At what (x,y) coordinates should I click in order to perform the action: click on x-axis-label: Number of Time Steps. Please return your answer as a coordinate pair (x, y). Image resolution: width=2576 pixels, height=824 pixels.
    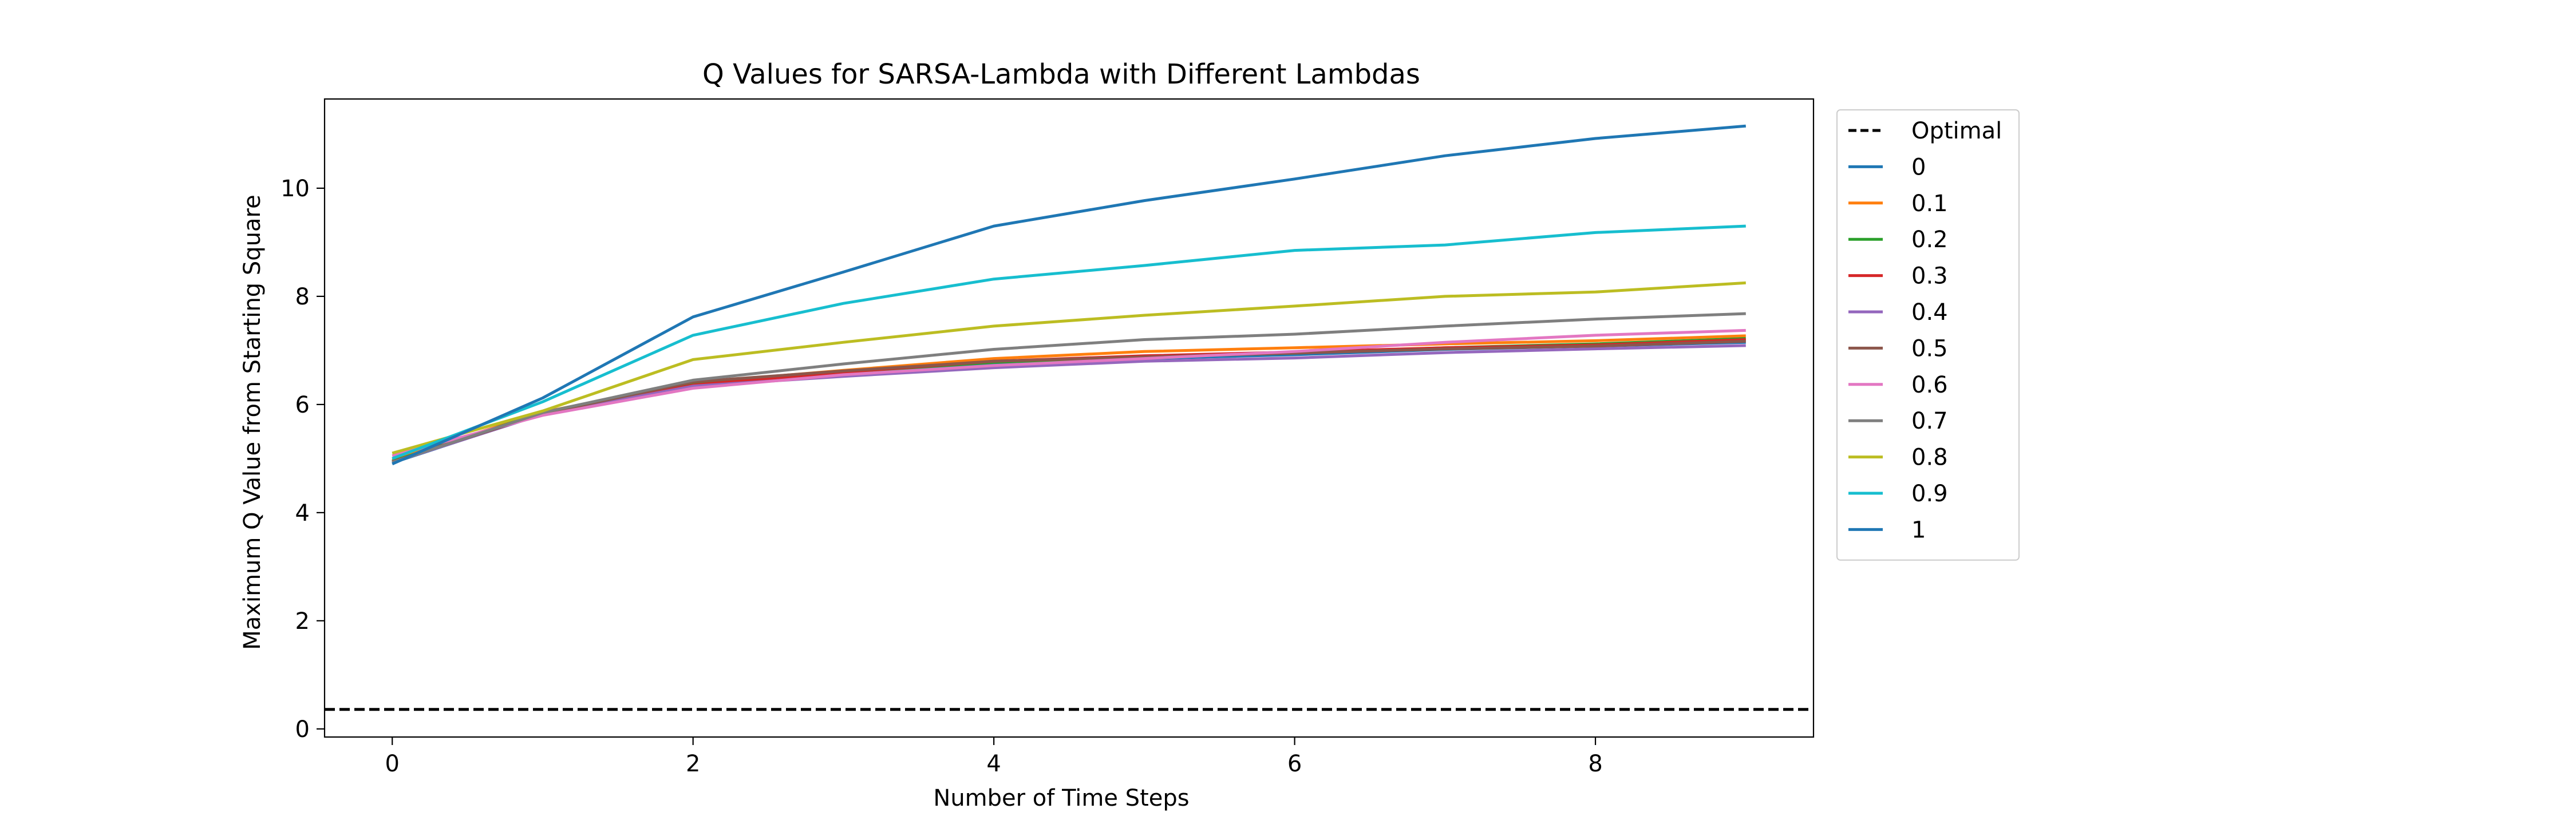
    Looking at the image, I should click on (1061, 798).